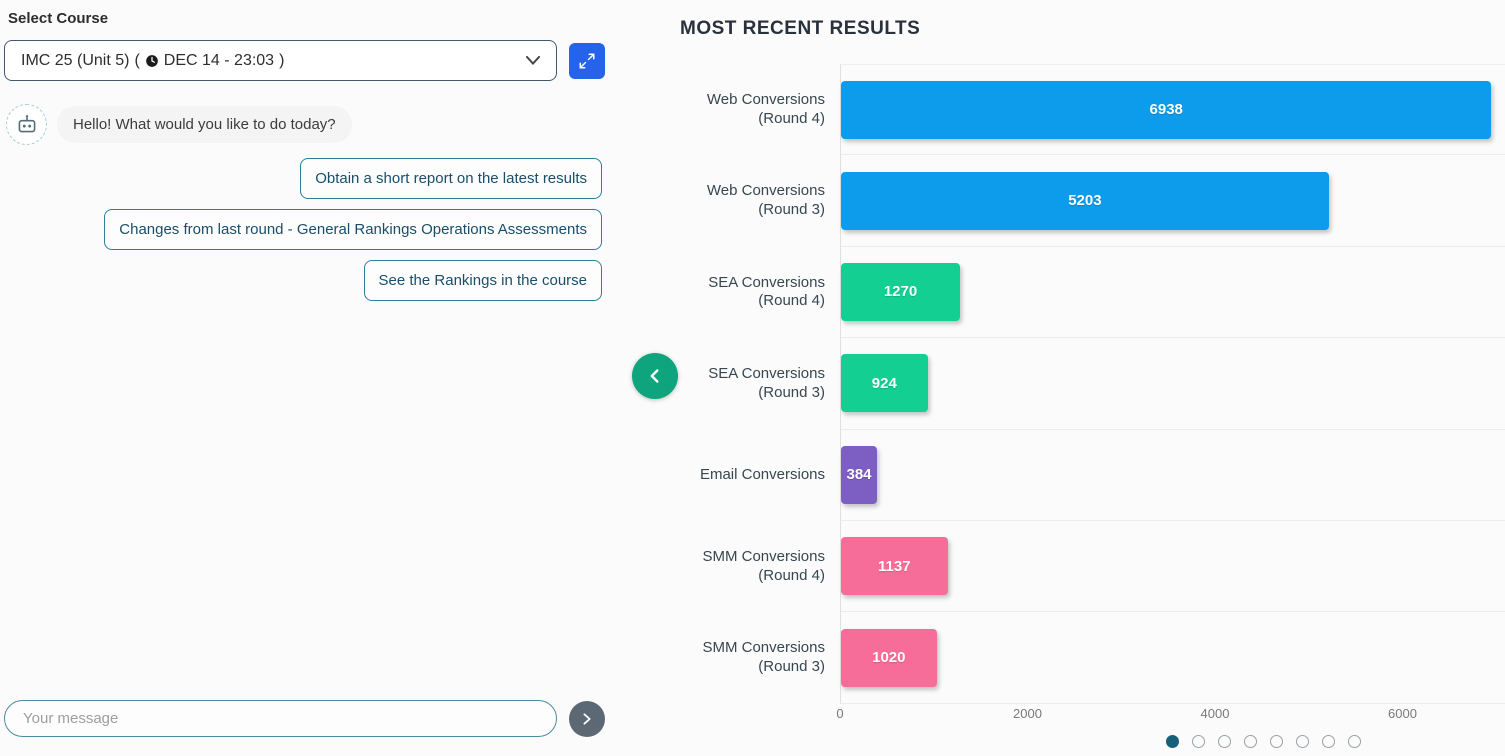 The height and width of the screenshot is (756, 1505). I want to click on chart-row: SEA Conversions (Round 4) 1270, so click(1092, 292).